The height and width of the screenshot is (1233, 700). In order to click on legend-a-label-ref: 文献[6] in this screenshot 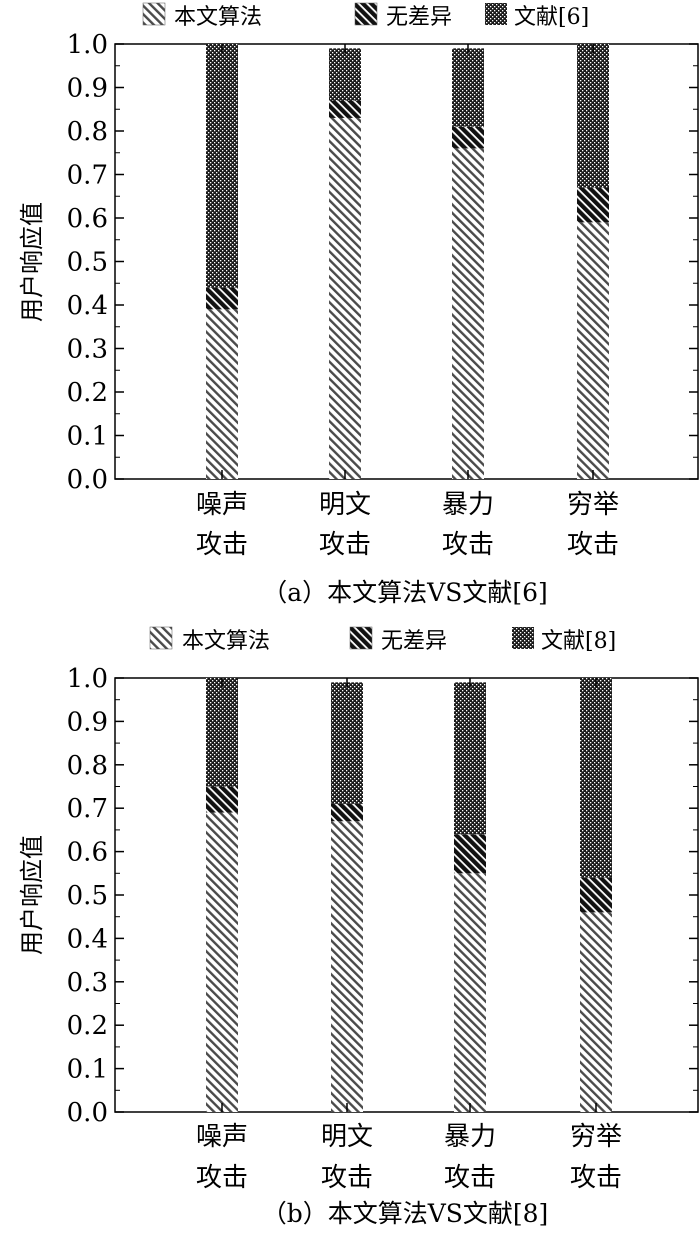, I will do `click(551, 17)`.